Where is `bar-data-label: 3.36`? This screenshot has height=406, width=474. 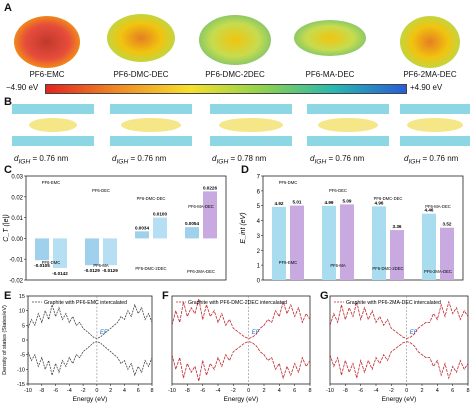 bar-data-label: 3.36 is located at coordinates (397, 226).